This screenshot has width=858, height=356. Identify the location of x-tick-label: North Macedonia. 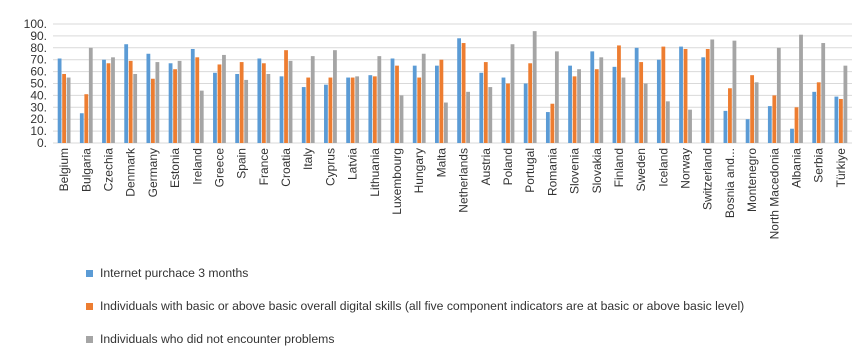
(774, 194).